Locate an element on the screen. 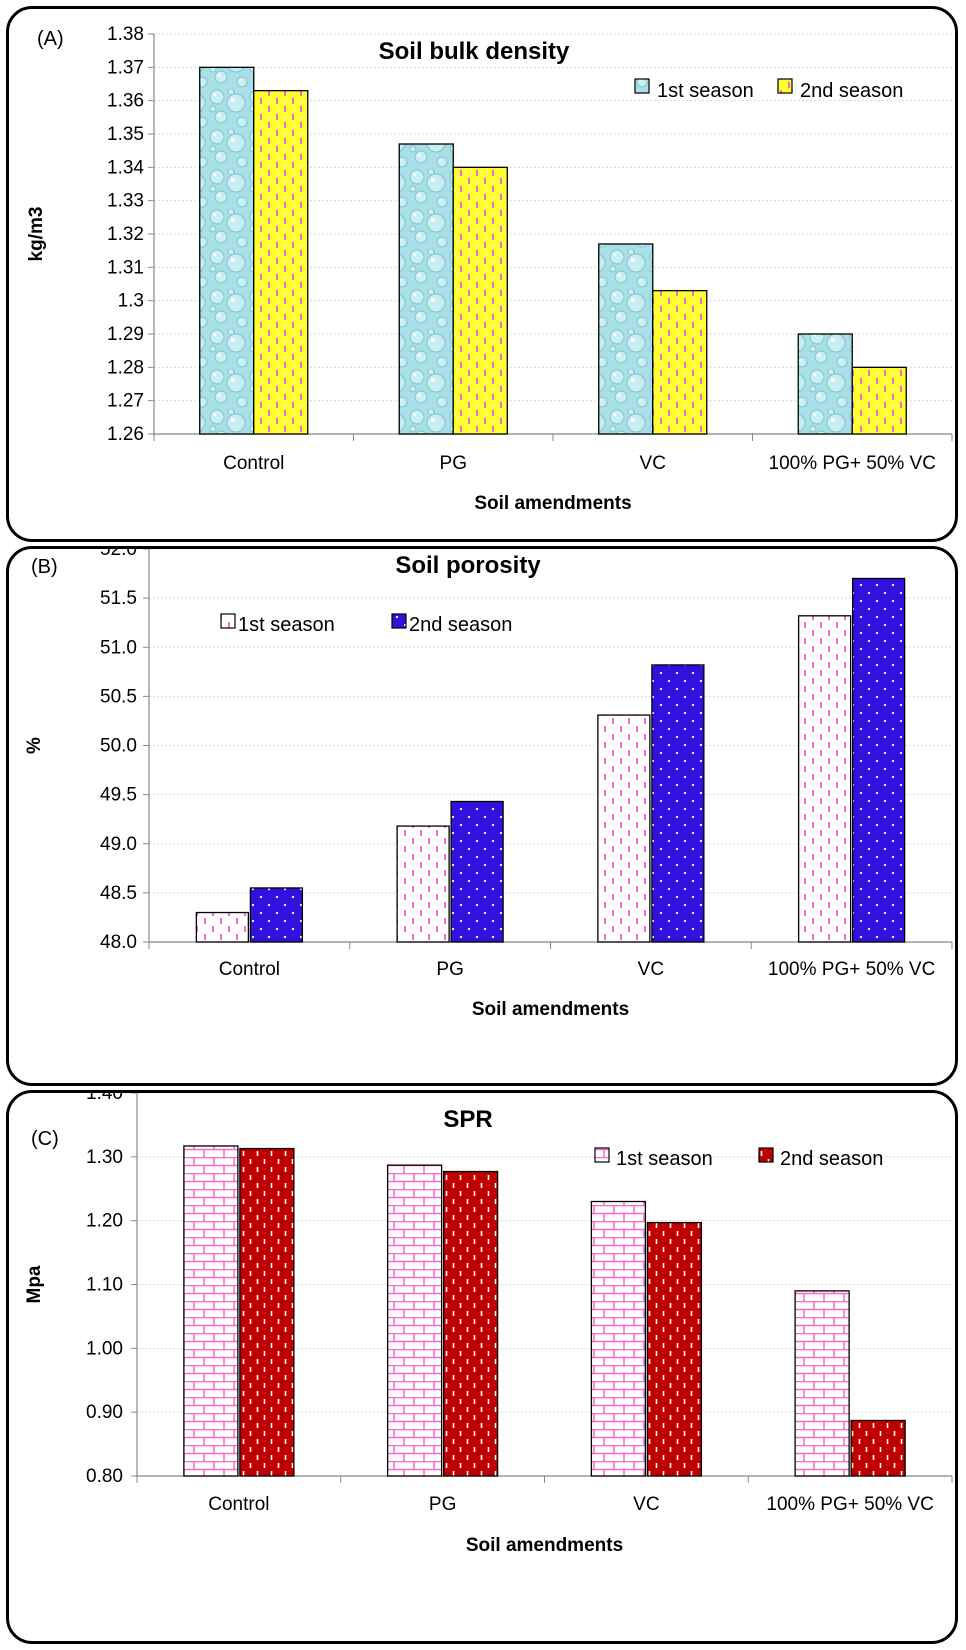 This screenshot has height=1650, width=966. y-tick-label: 1.33 is located at coordinates (125, 201).